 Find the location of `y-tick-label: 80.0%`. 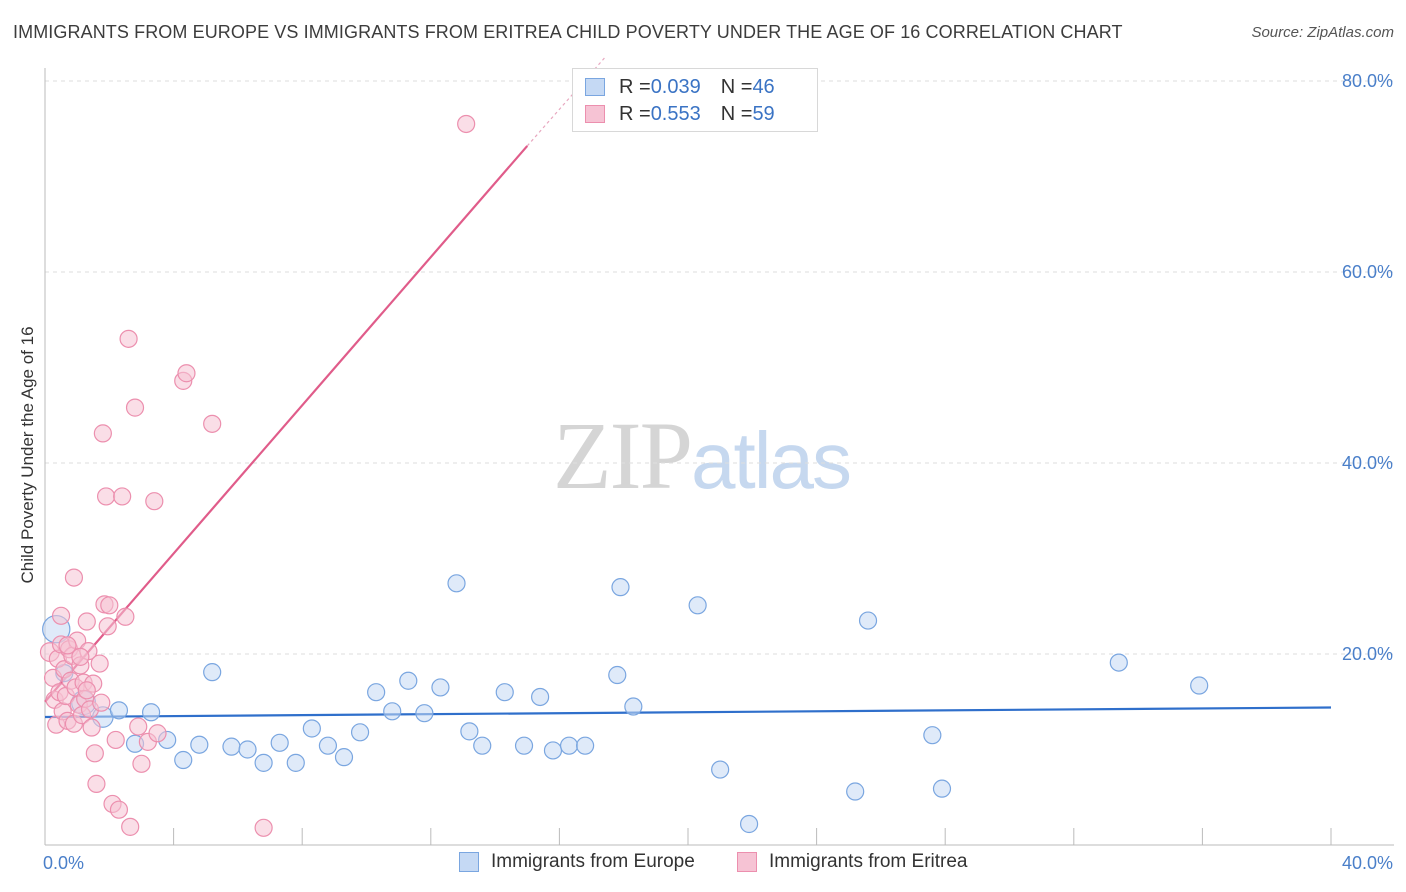

y-tick-label: 80.0% is located at coordinates (1367, 81).